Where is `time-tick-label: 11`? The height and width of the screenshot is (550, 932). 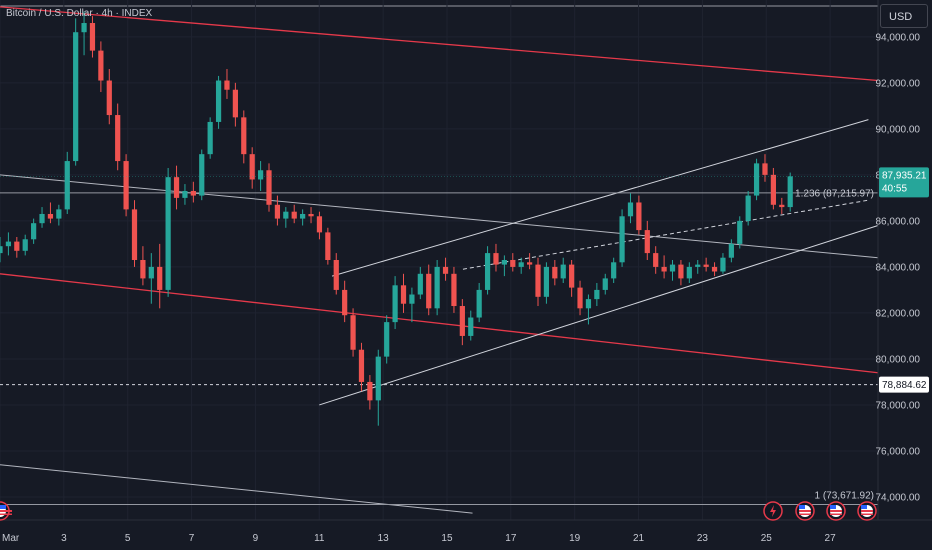 time-tick-label: 11 is located at coordinates (319, 538).